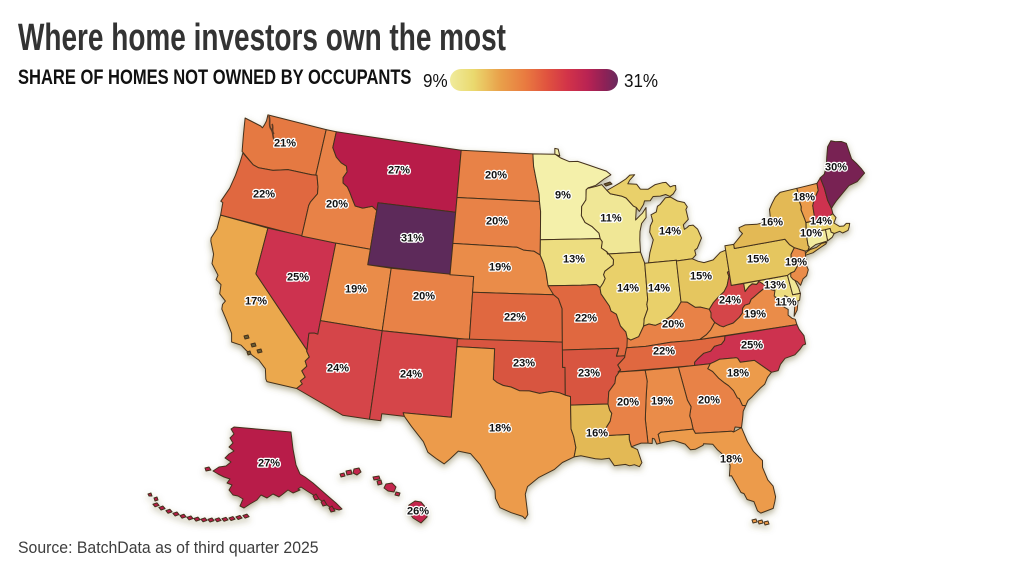 This screenshot has width=1024, height=576. Describe the element at coordinates (285, 144) in the screenshot. I see `svg-text: 21%` at that location.